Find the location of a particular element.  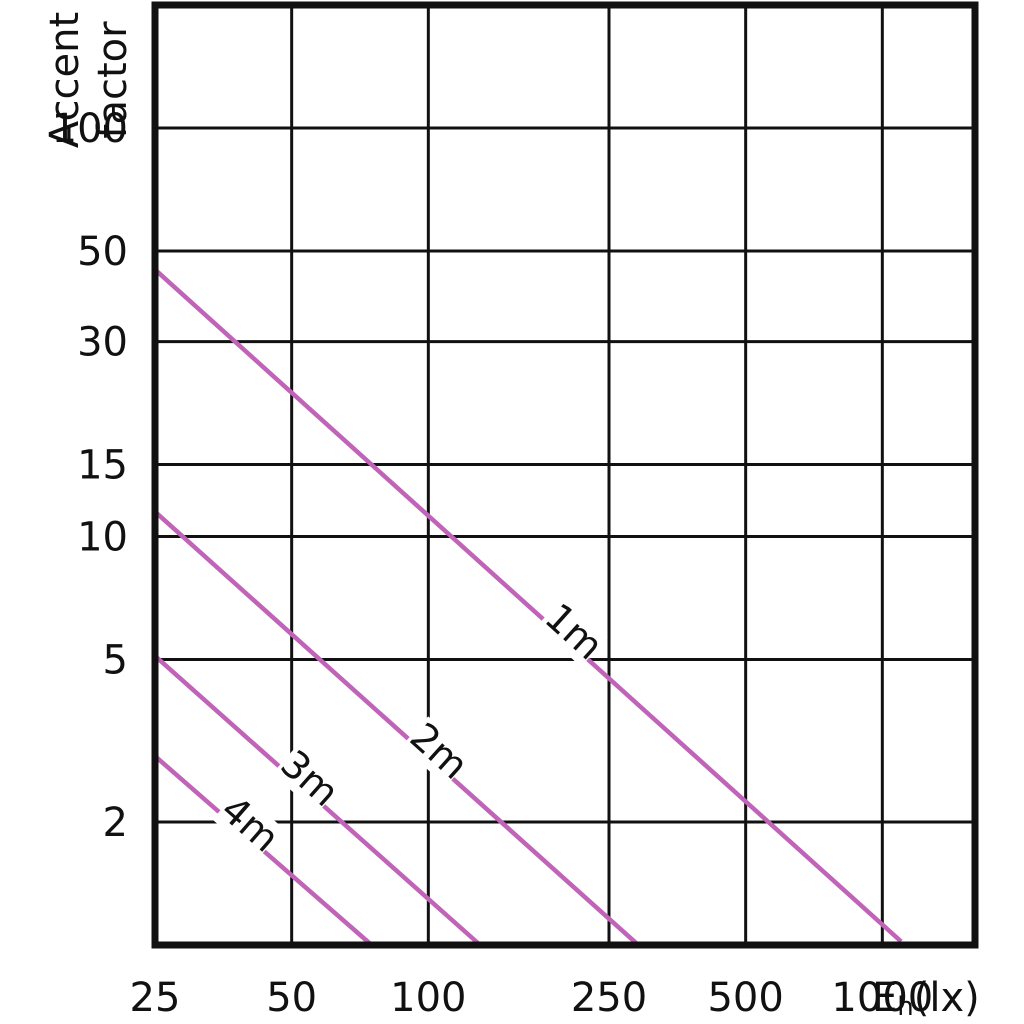

x-tick-label: 100 is located at coordinates (428, 998).